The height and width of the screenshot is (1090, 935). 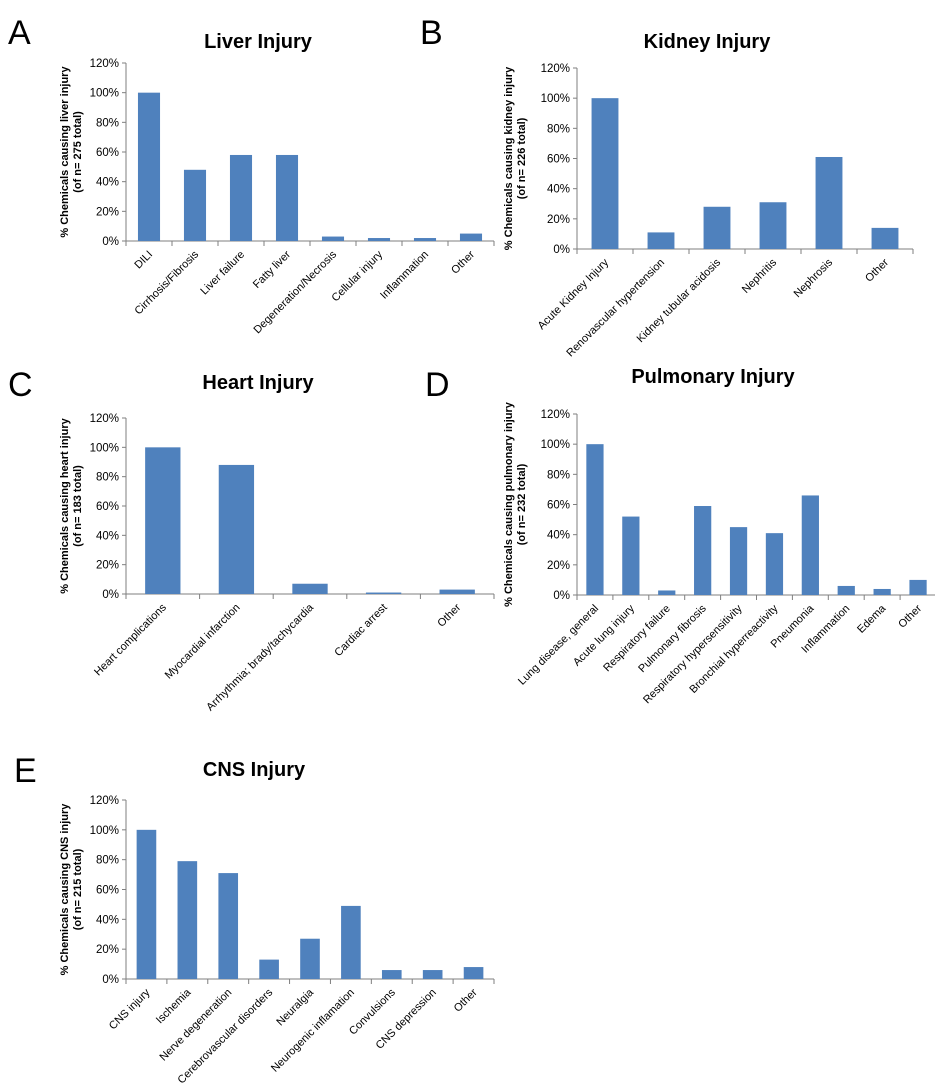 What do you see at coordinates (713, 377) in the screenshot?
I see `chart-title: Pulmonary Injury` at bounding box center [713, 377].